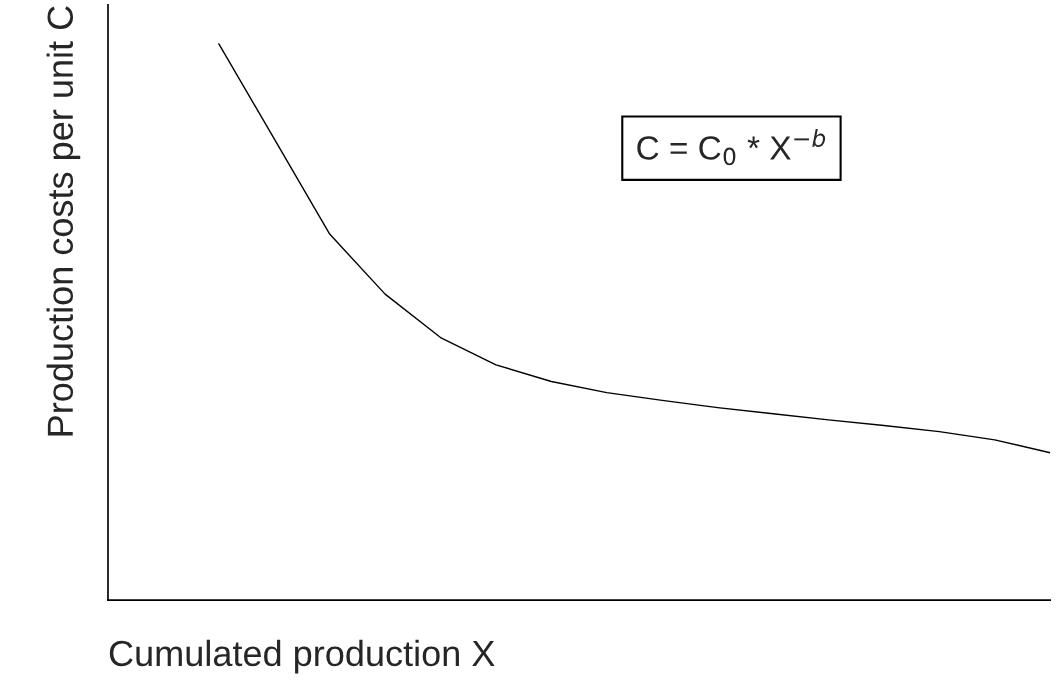 Image resolution: width=1064 pixels, height=693 pixels. I want to click on y-axis-title: Production costs per unit C, so click(63, 221).